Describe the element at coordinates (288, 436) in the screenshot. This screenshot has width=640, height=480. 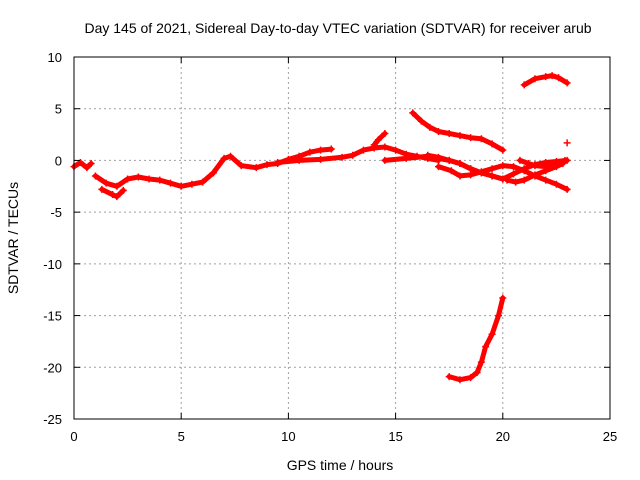
I see `x-tick-label: 10` at that location.